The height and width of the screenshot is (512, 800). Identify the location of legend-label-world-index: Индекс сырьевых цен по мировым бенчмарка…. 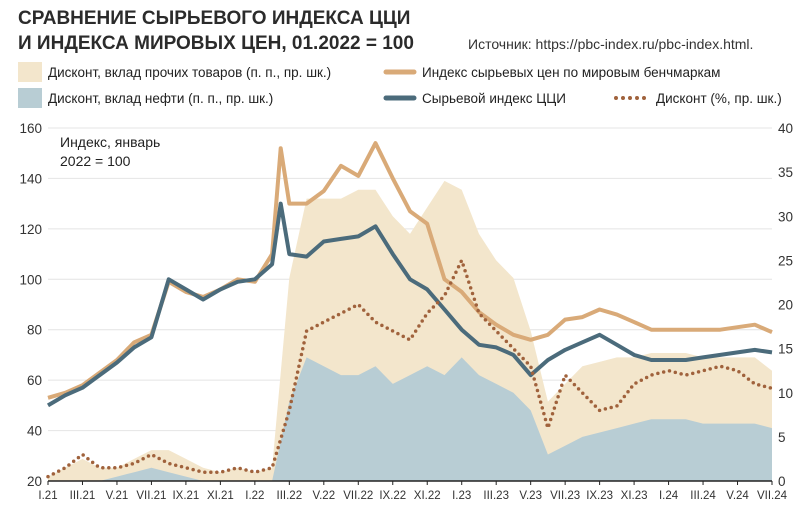
(571, 72).